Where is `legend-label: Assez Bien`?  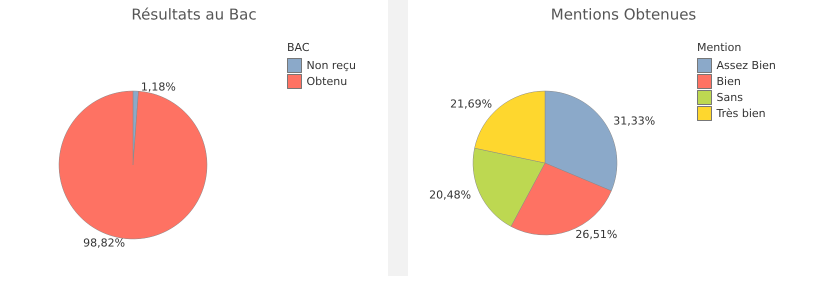 legend-label: Assez Bien is located at coordinates (746, 65).